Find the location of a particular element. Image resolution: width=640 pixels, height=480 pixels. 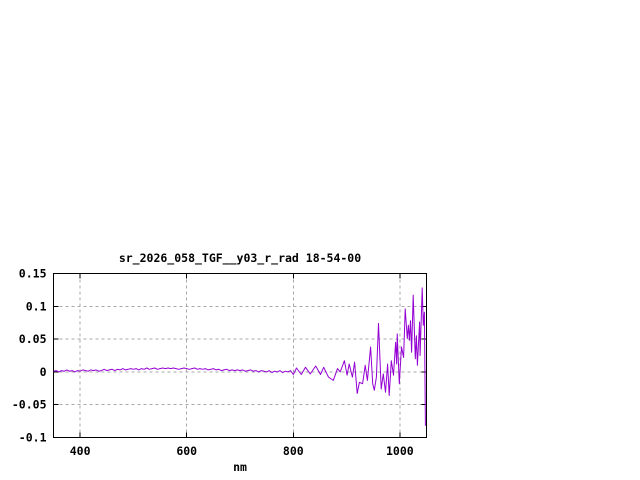

y-tick-label: -0.1 is located at coordinates (33, 438).